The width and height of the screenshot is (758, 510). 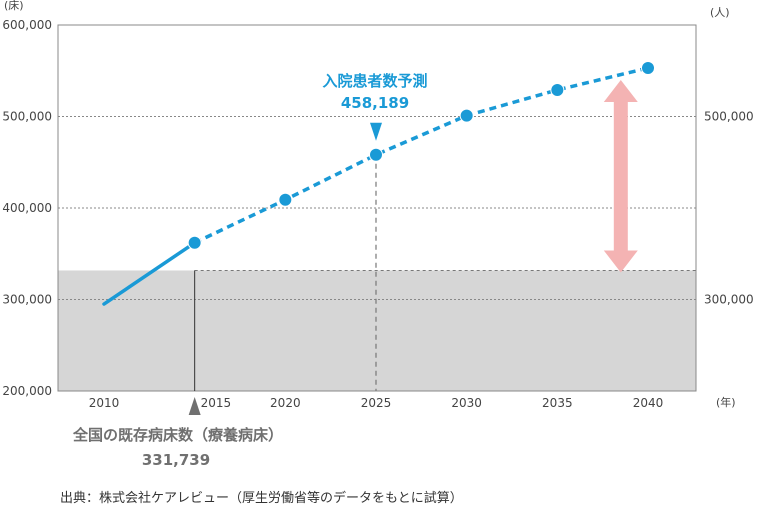 I want to click on gap-double-arrow, so click(x=620, y=176).